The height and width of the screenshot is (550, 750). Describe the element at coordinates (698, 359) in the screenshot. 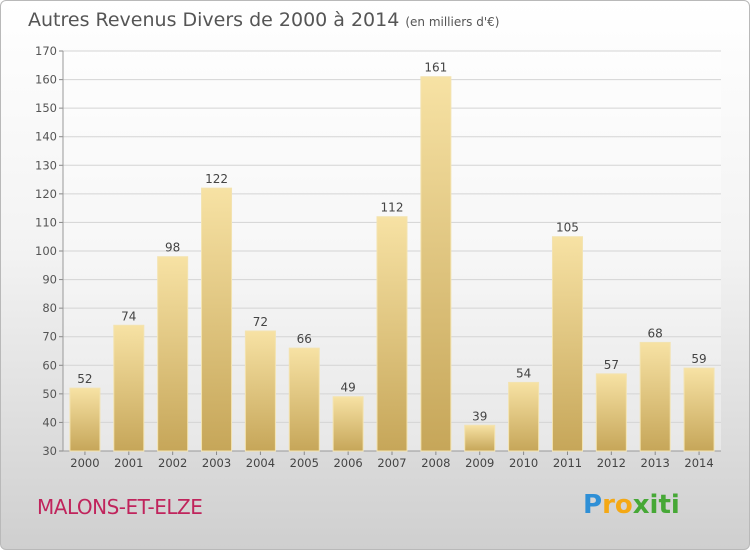

I see `value-label: 59` at that location.